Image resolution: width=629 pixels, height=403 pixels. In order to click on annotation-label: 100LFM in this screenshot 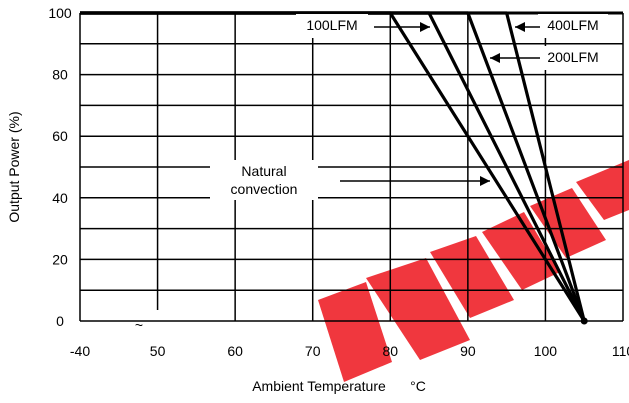, I will do `click(331, 25)`.